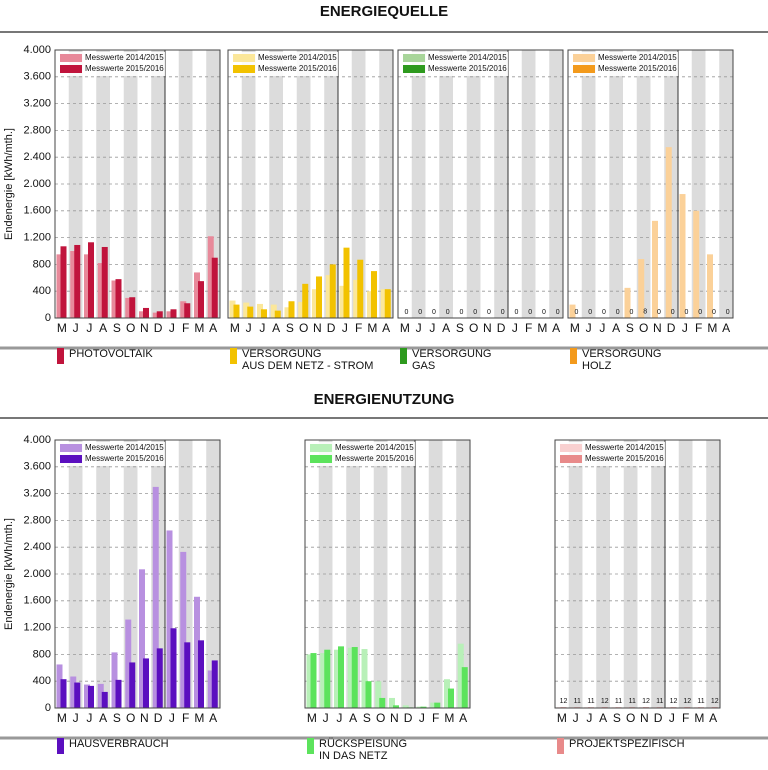 This screenshot has width=768, height=770. Describe the element at coordinates (645, 311) in the screenshot. I see `value-label: 8` at that location.